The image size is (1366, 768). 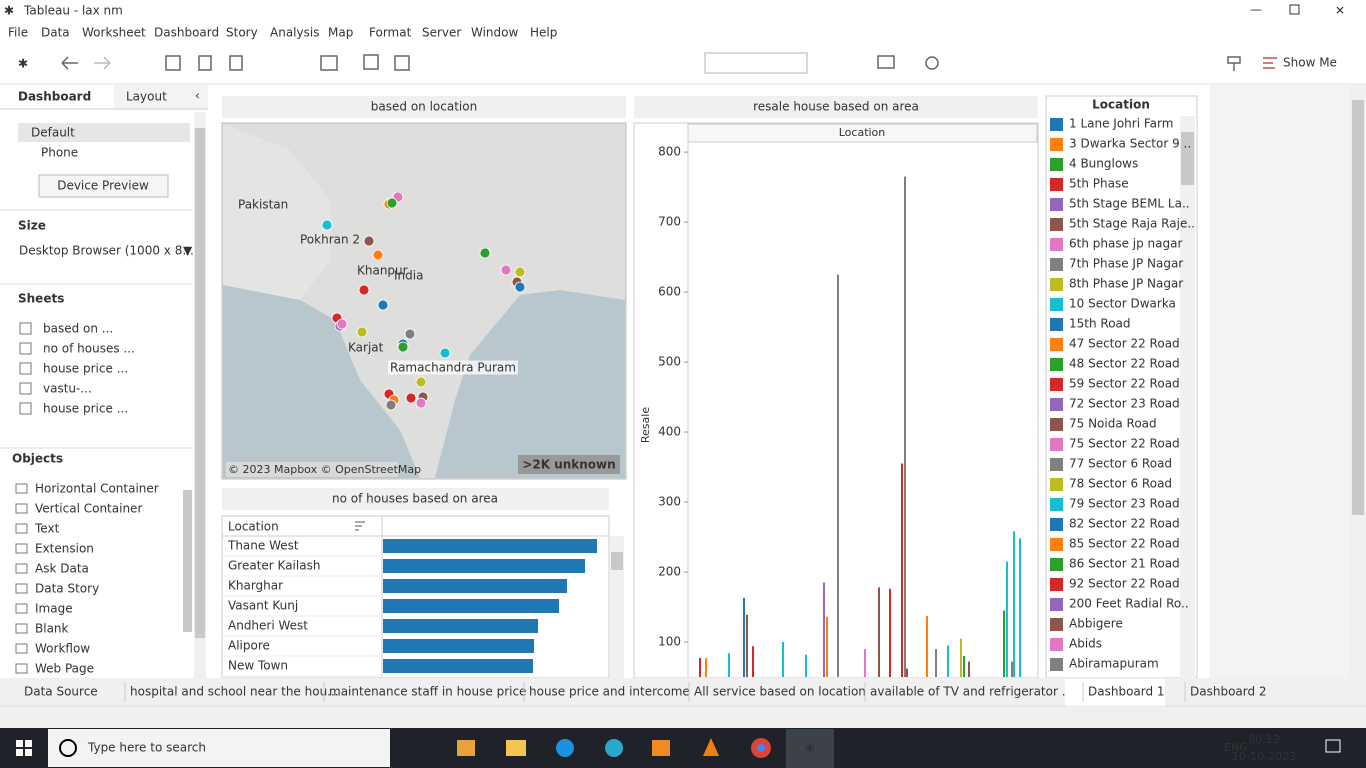 What do you see at coordinates (495, 33) in the screenshot?
I see `menu-item: Window` at bounding box center [495, 33].